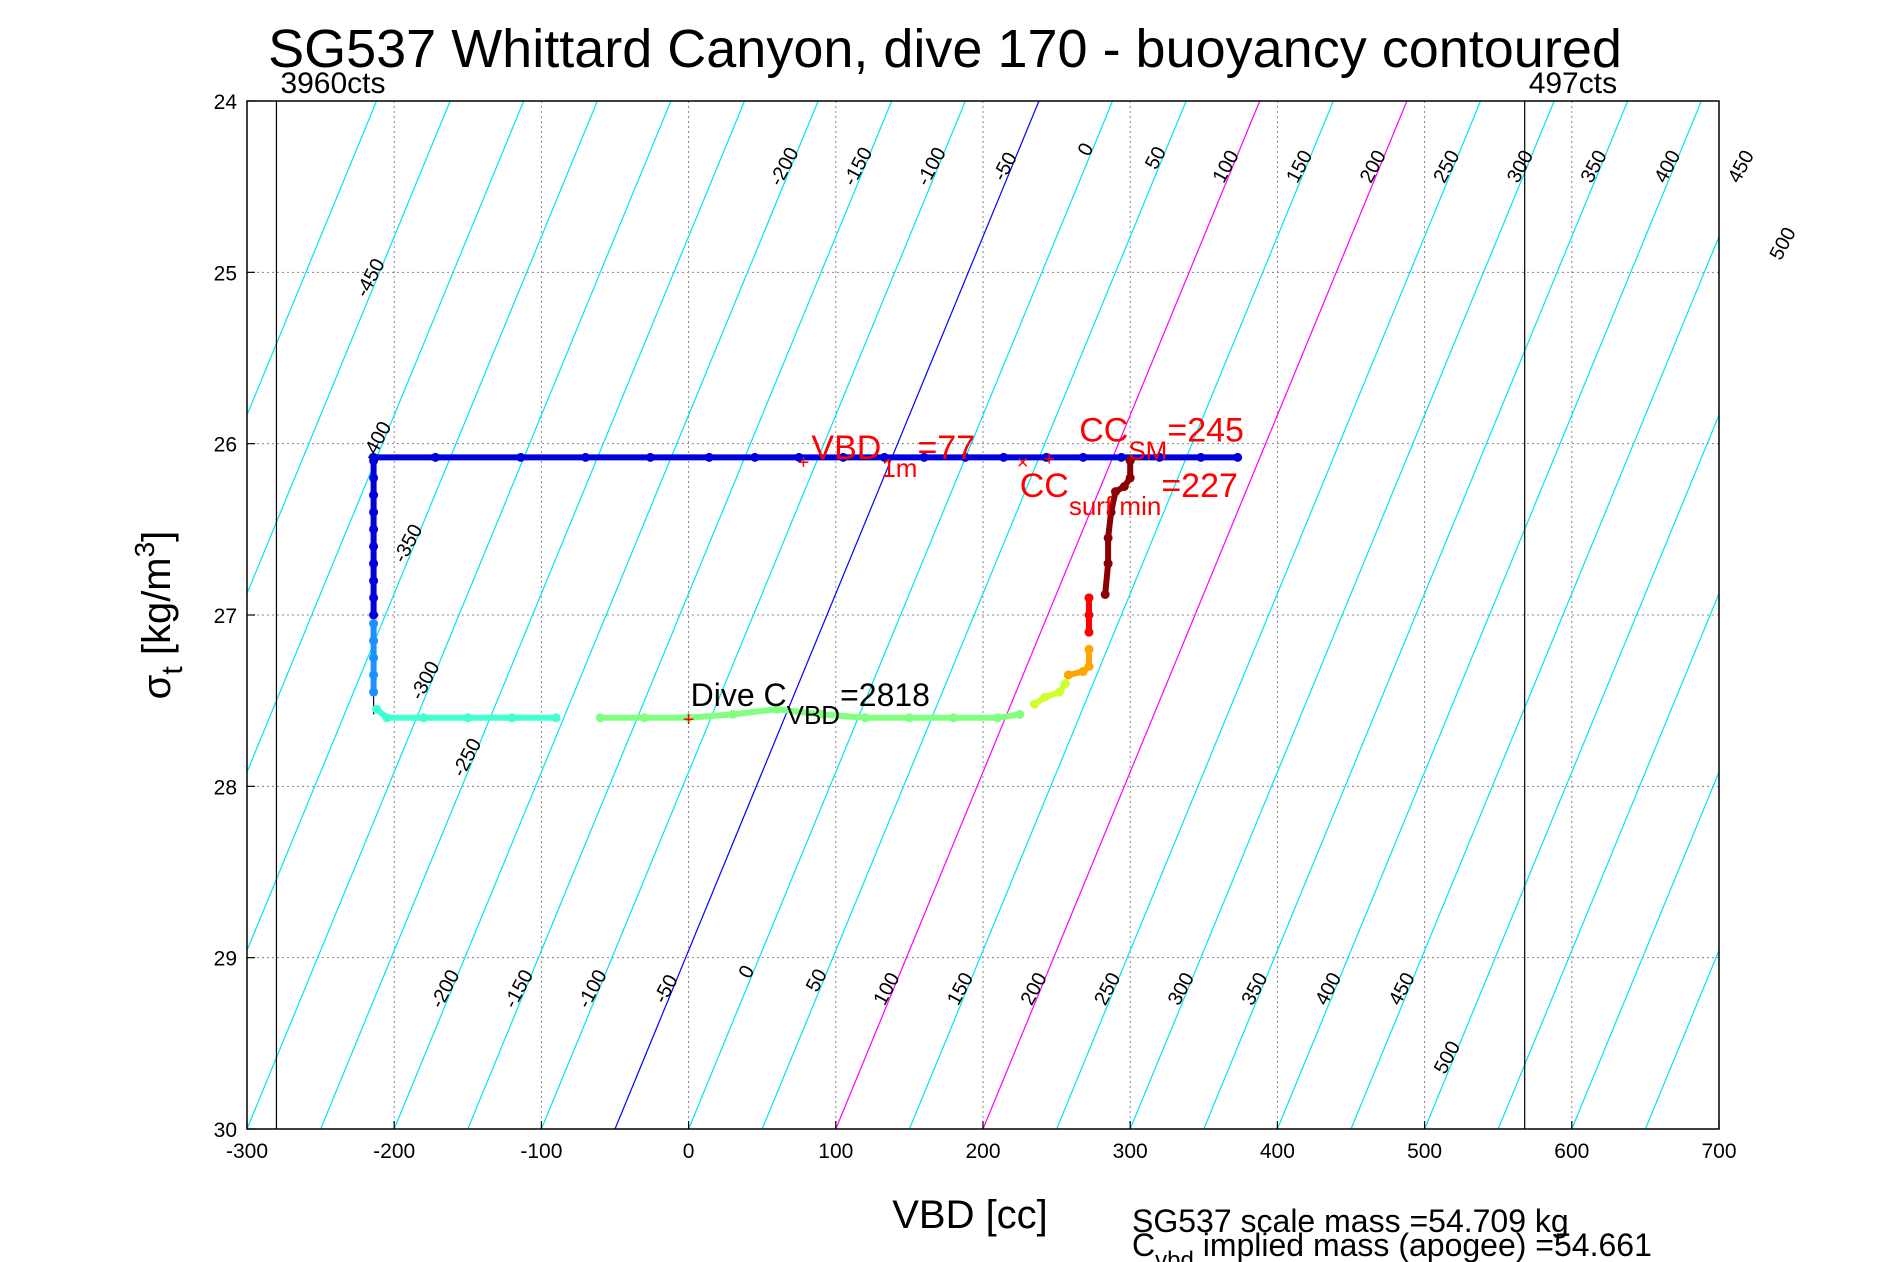  I want to click on annotation-sub: VBD, so click(813, 715).